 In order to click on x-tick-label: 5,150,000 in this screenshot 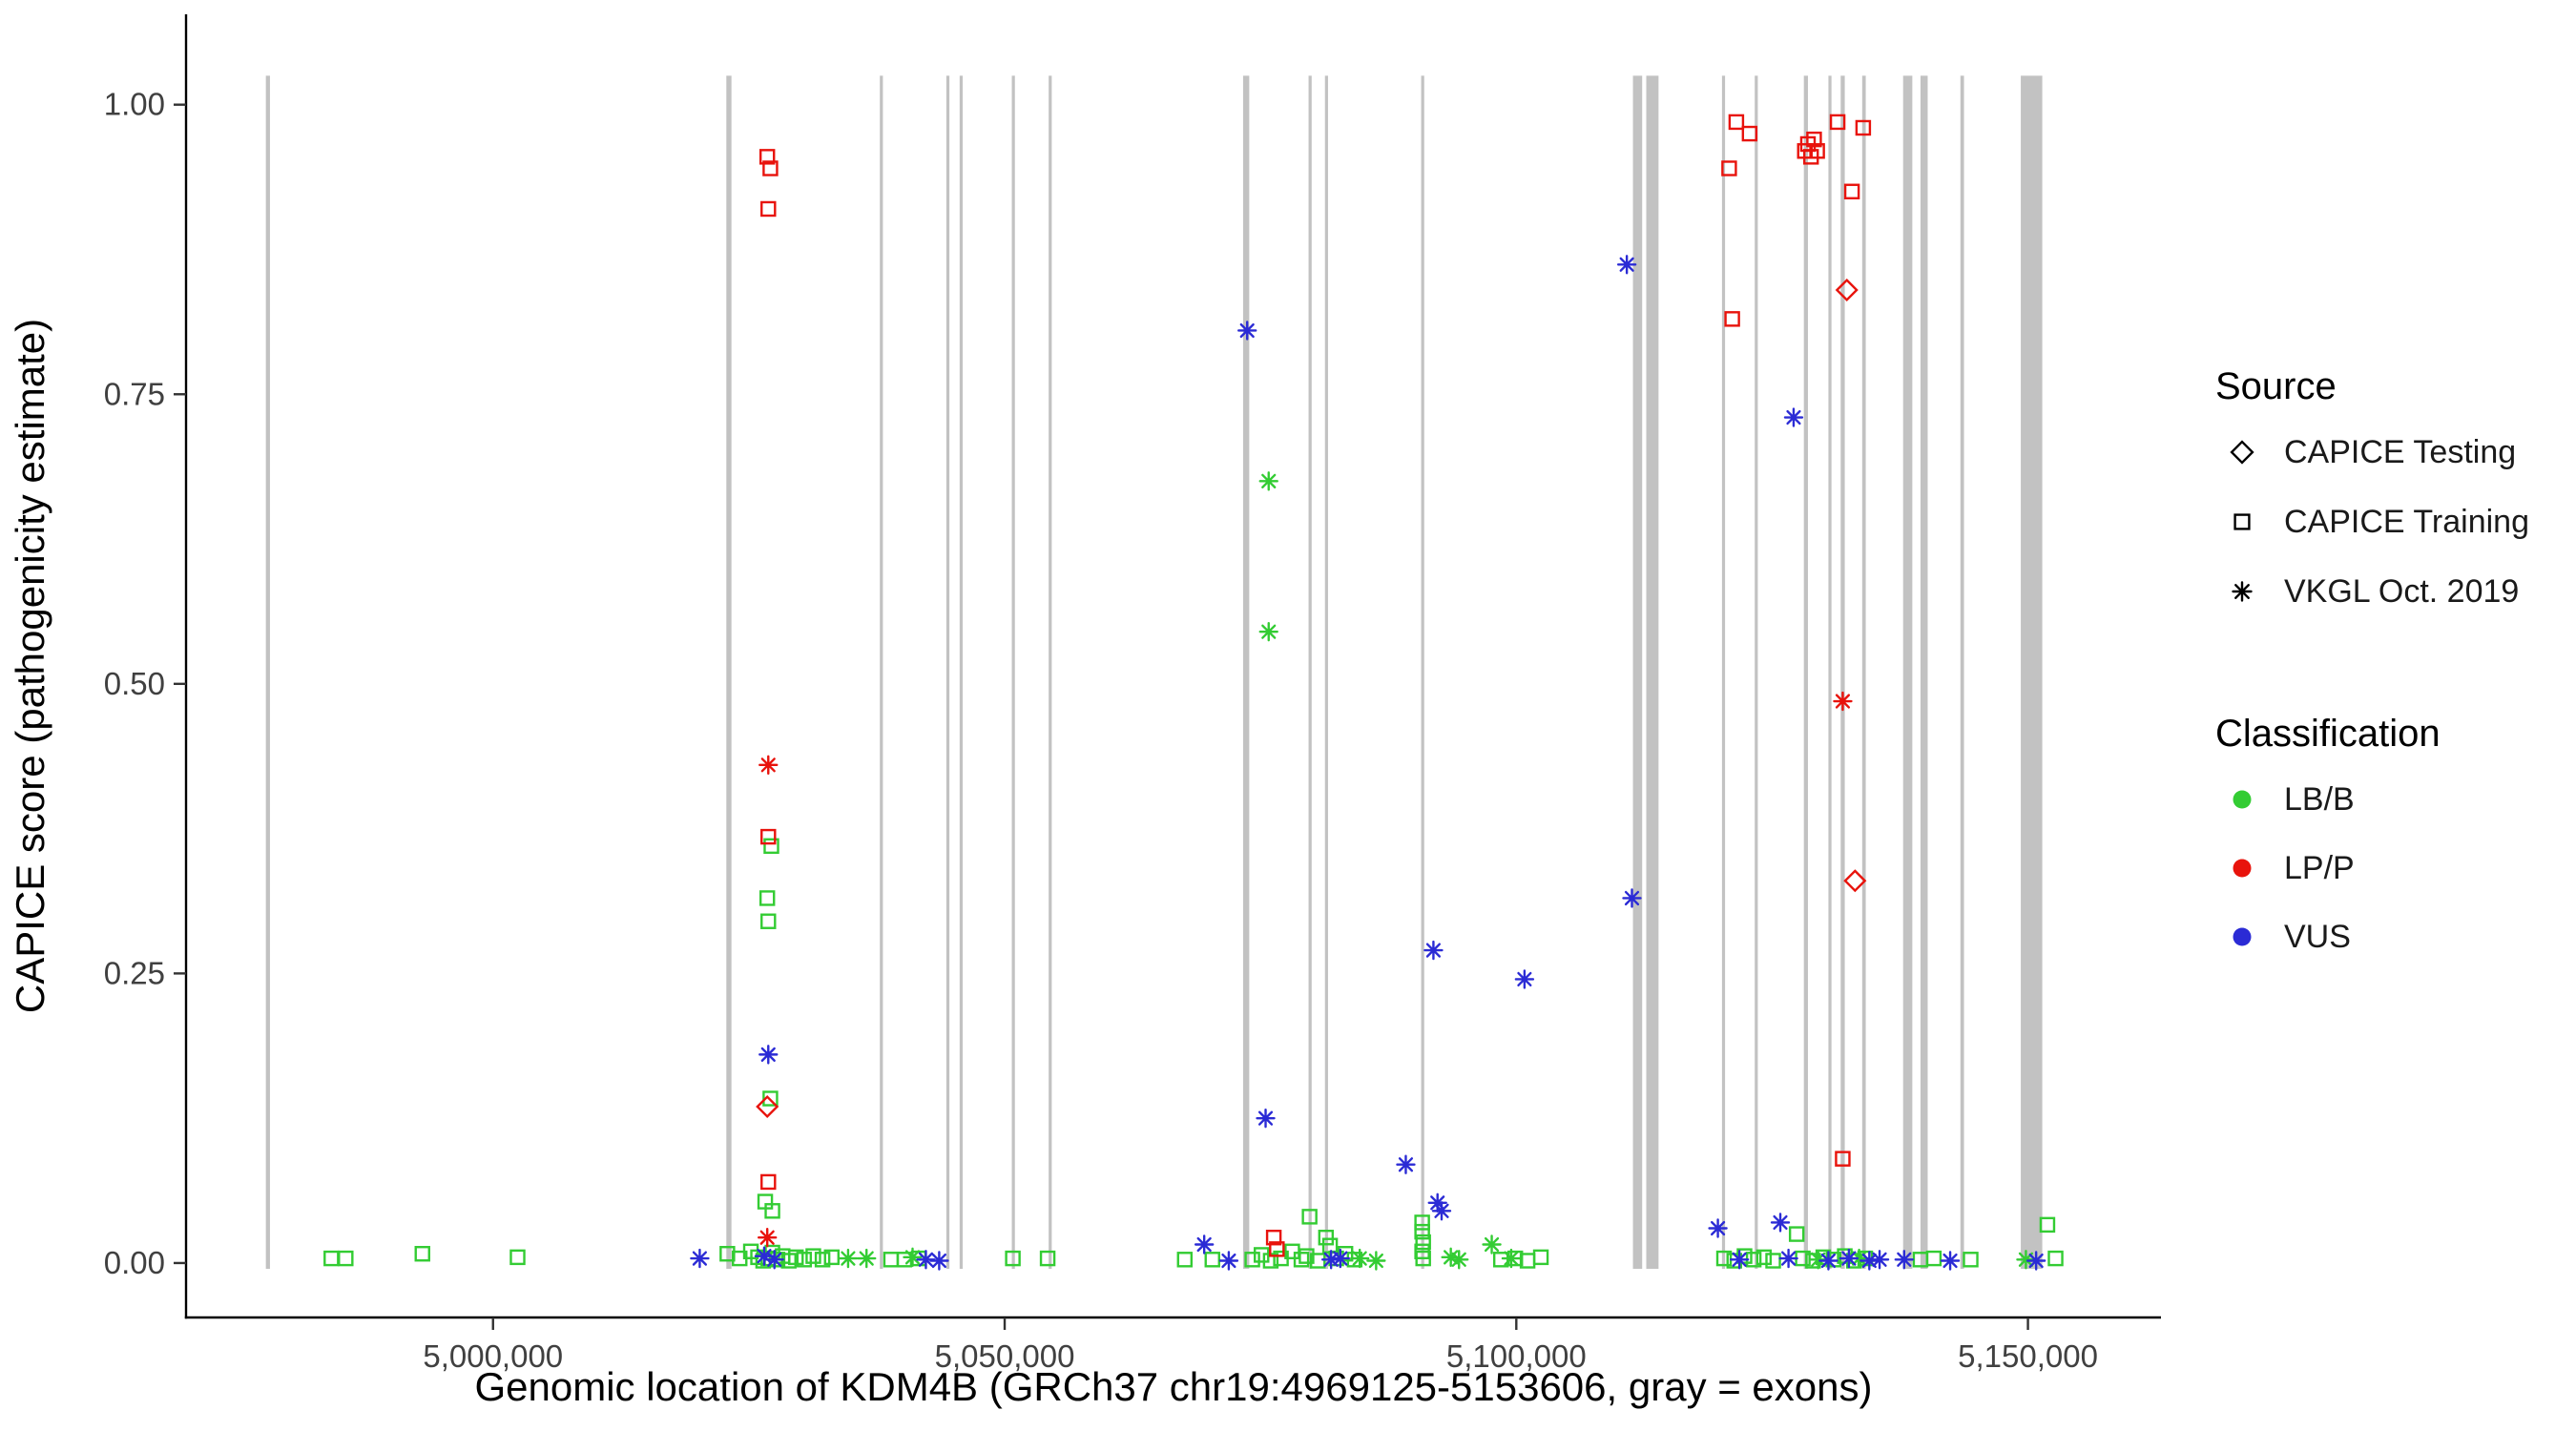, I will do `click(2028, 1356)`.